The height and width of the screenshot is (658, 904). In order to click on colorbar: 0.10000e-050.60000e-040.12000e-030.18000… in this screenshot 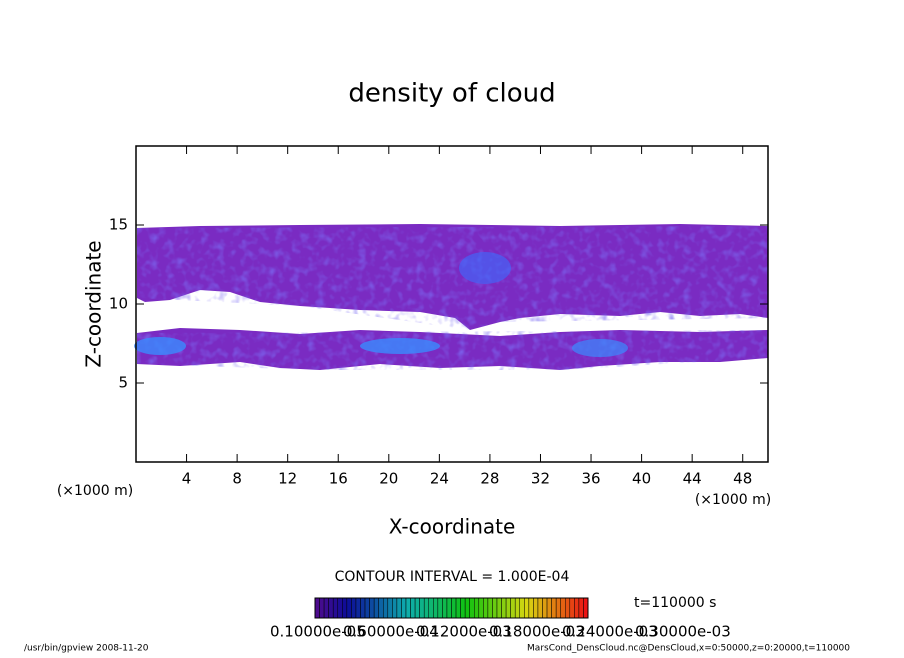, I will do `click(500, 619)`.